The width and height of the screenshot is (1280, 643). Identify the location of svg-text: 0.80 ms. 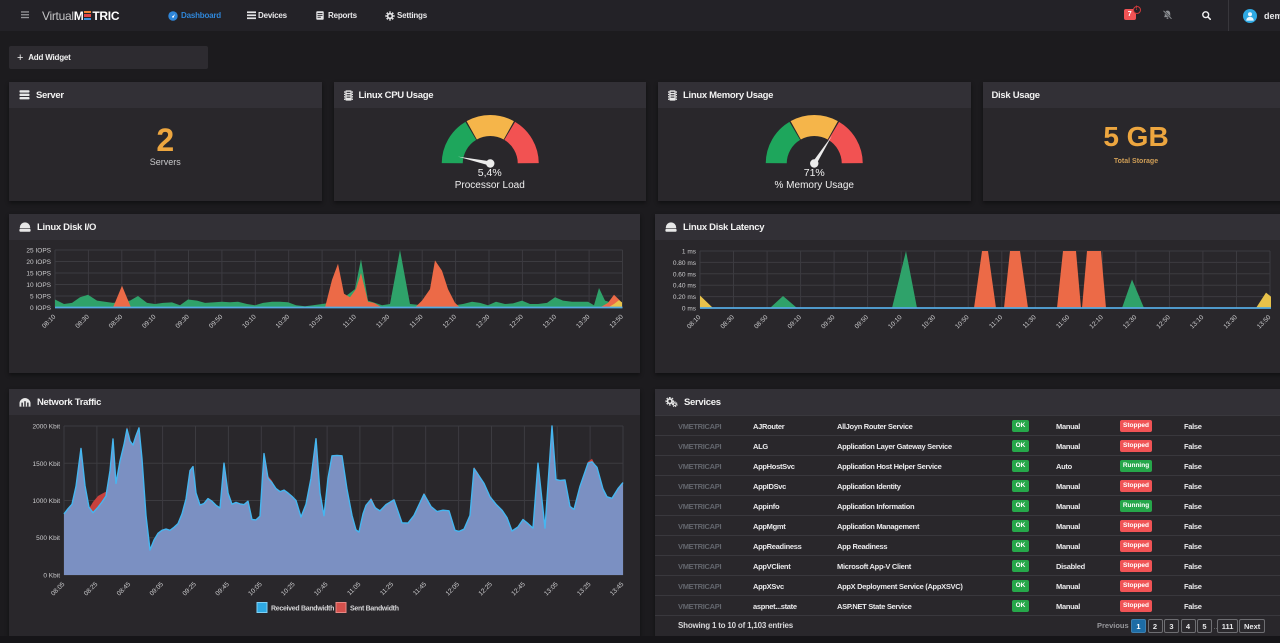
(685, 263).